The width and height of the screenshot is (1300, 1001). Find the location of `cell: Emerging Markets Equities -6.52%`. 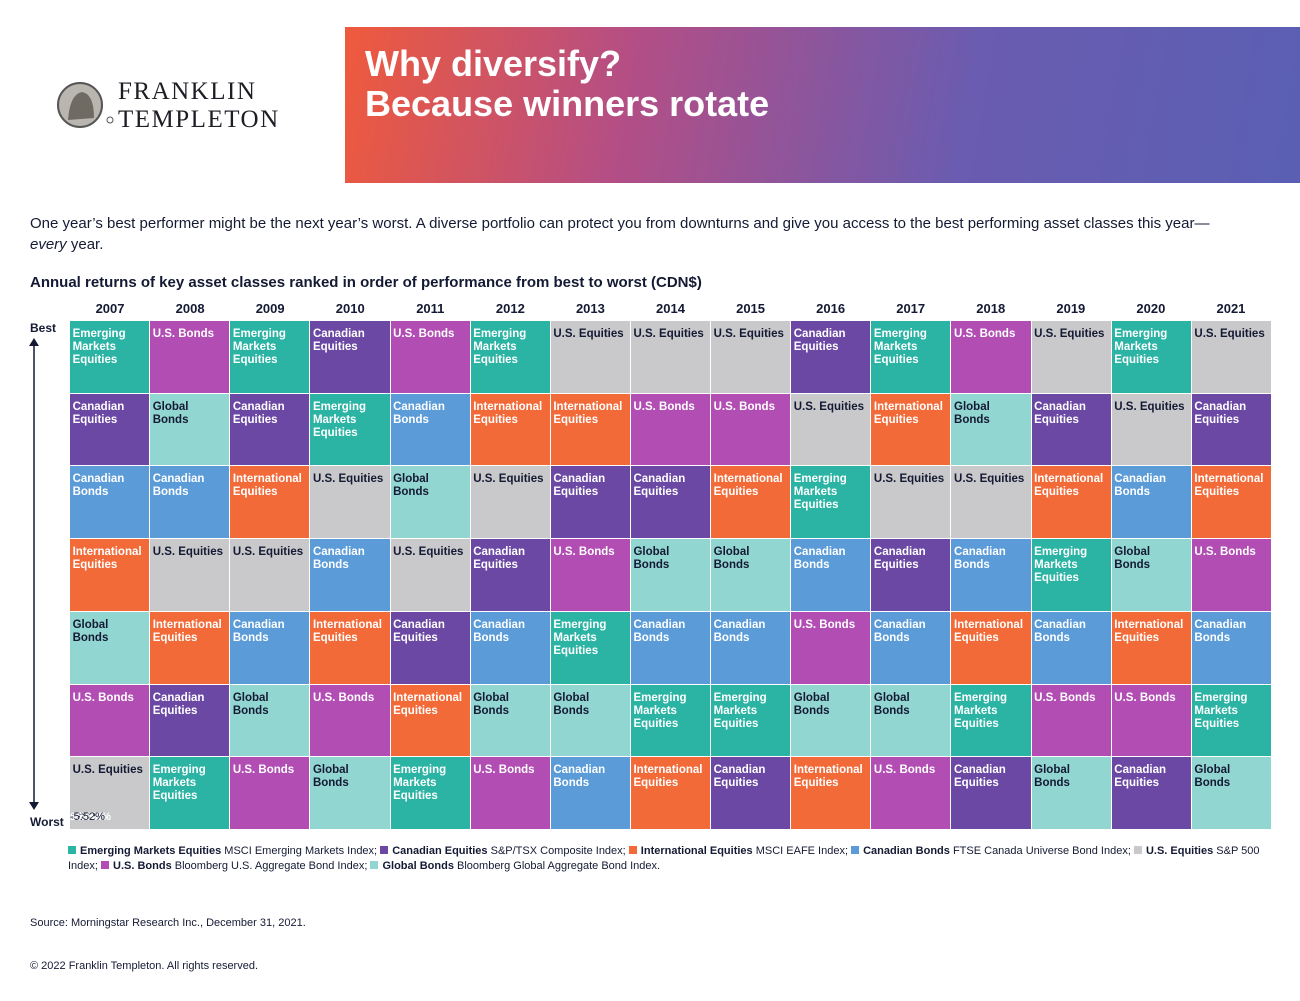

cell: Emerging Markets Equities -6.52% is located at coordinates (550, 753).